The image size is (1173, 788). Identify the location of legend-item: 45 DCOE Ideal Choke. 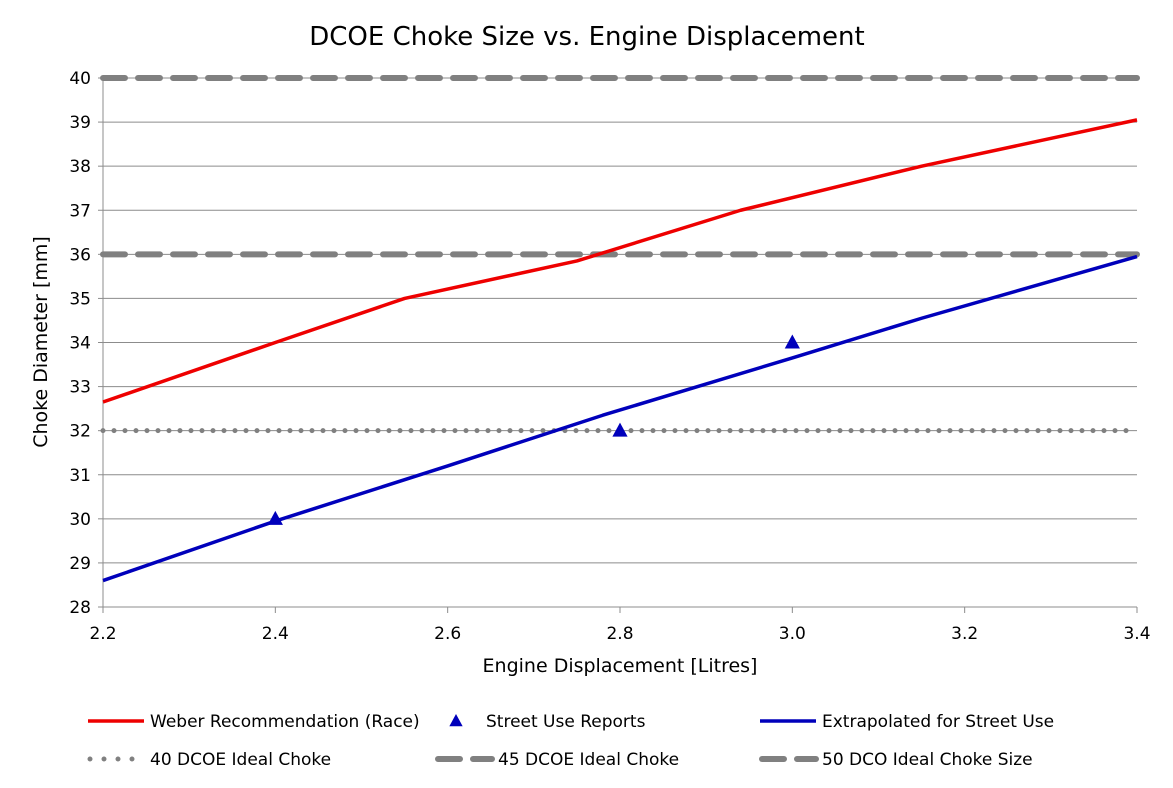
(557, 760).